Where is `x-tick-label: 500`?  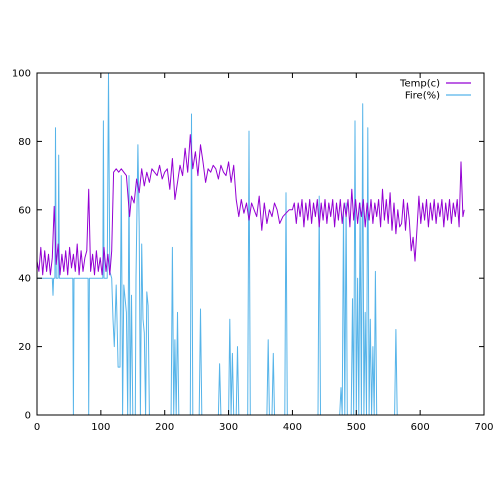 x-tick-label: 500 is located at coordinates (356, 427).